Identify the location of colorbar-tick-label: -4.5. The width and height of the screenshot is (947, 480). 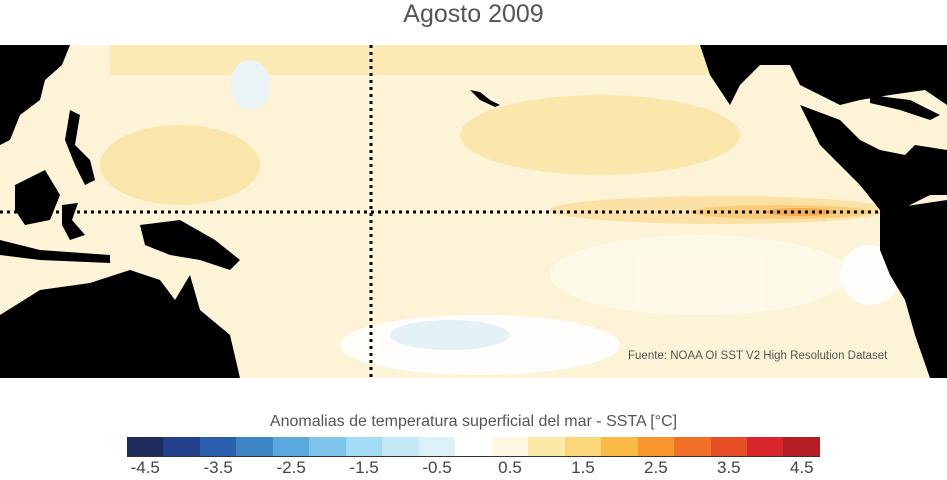
(145, 467).